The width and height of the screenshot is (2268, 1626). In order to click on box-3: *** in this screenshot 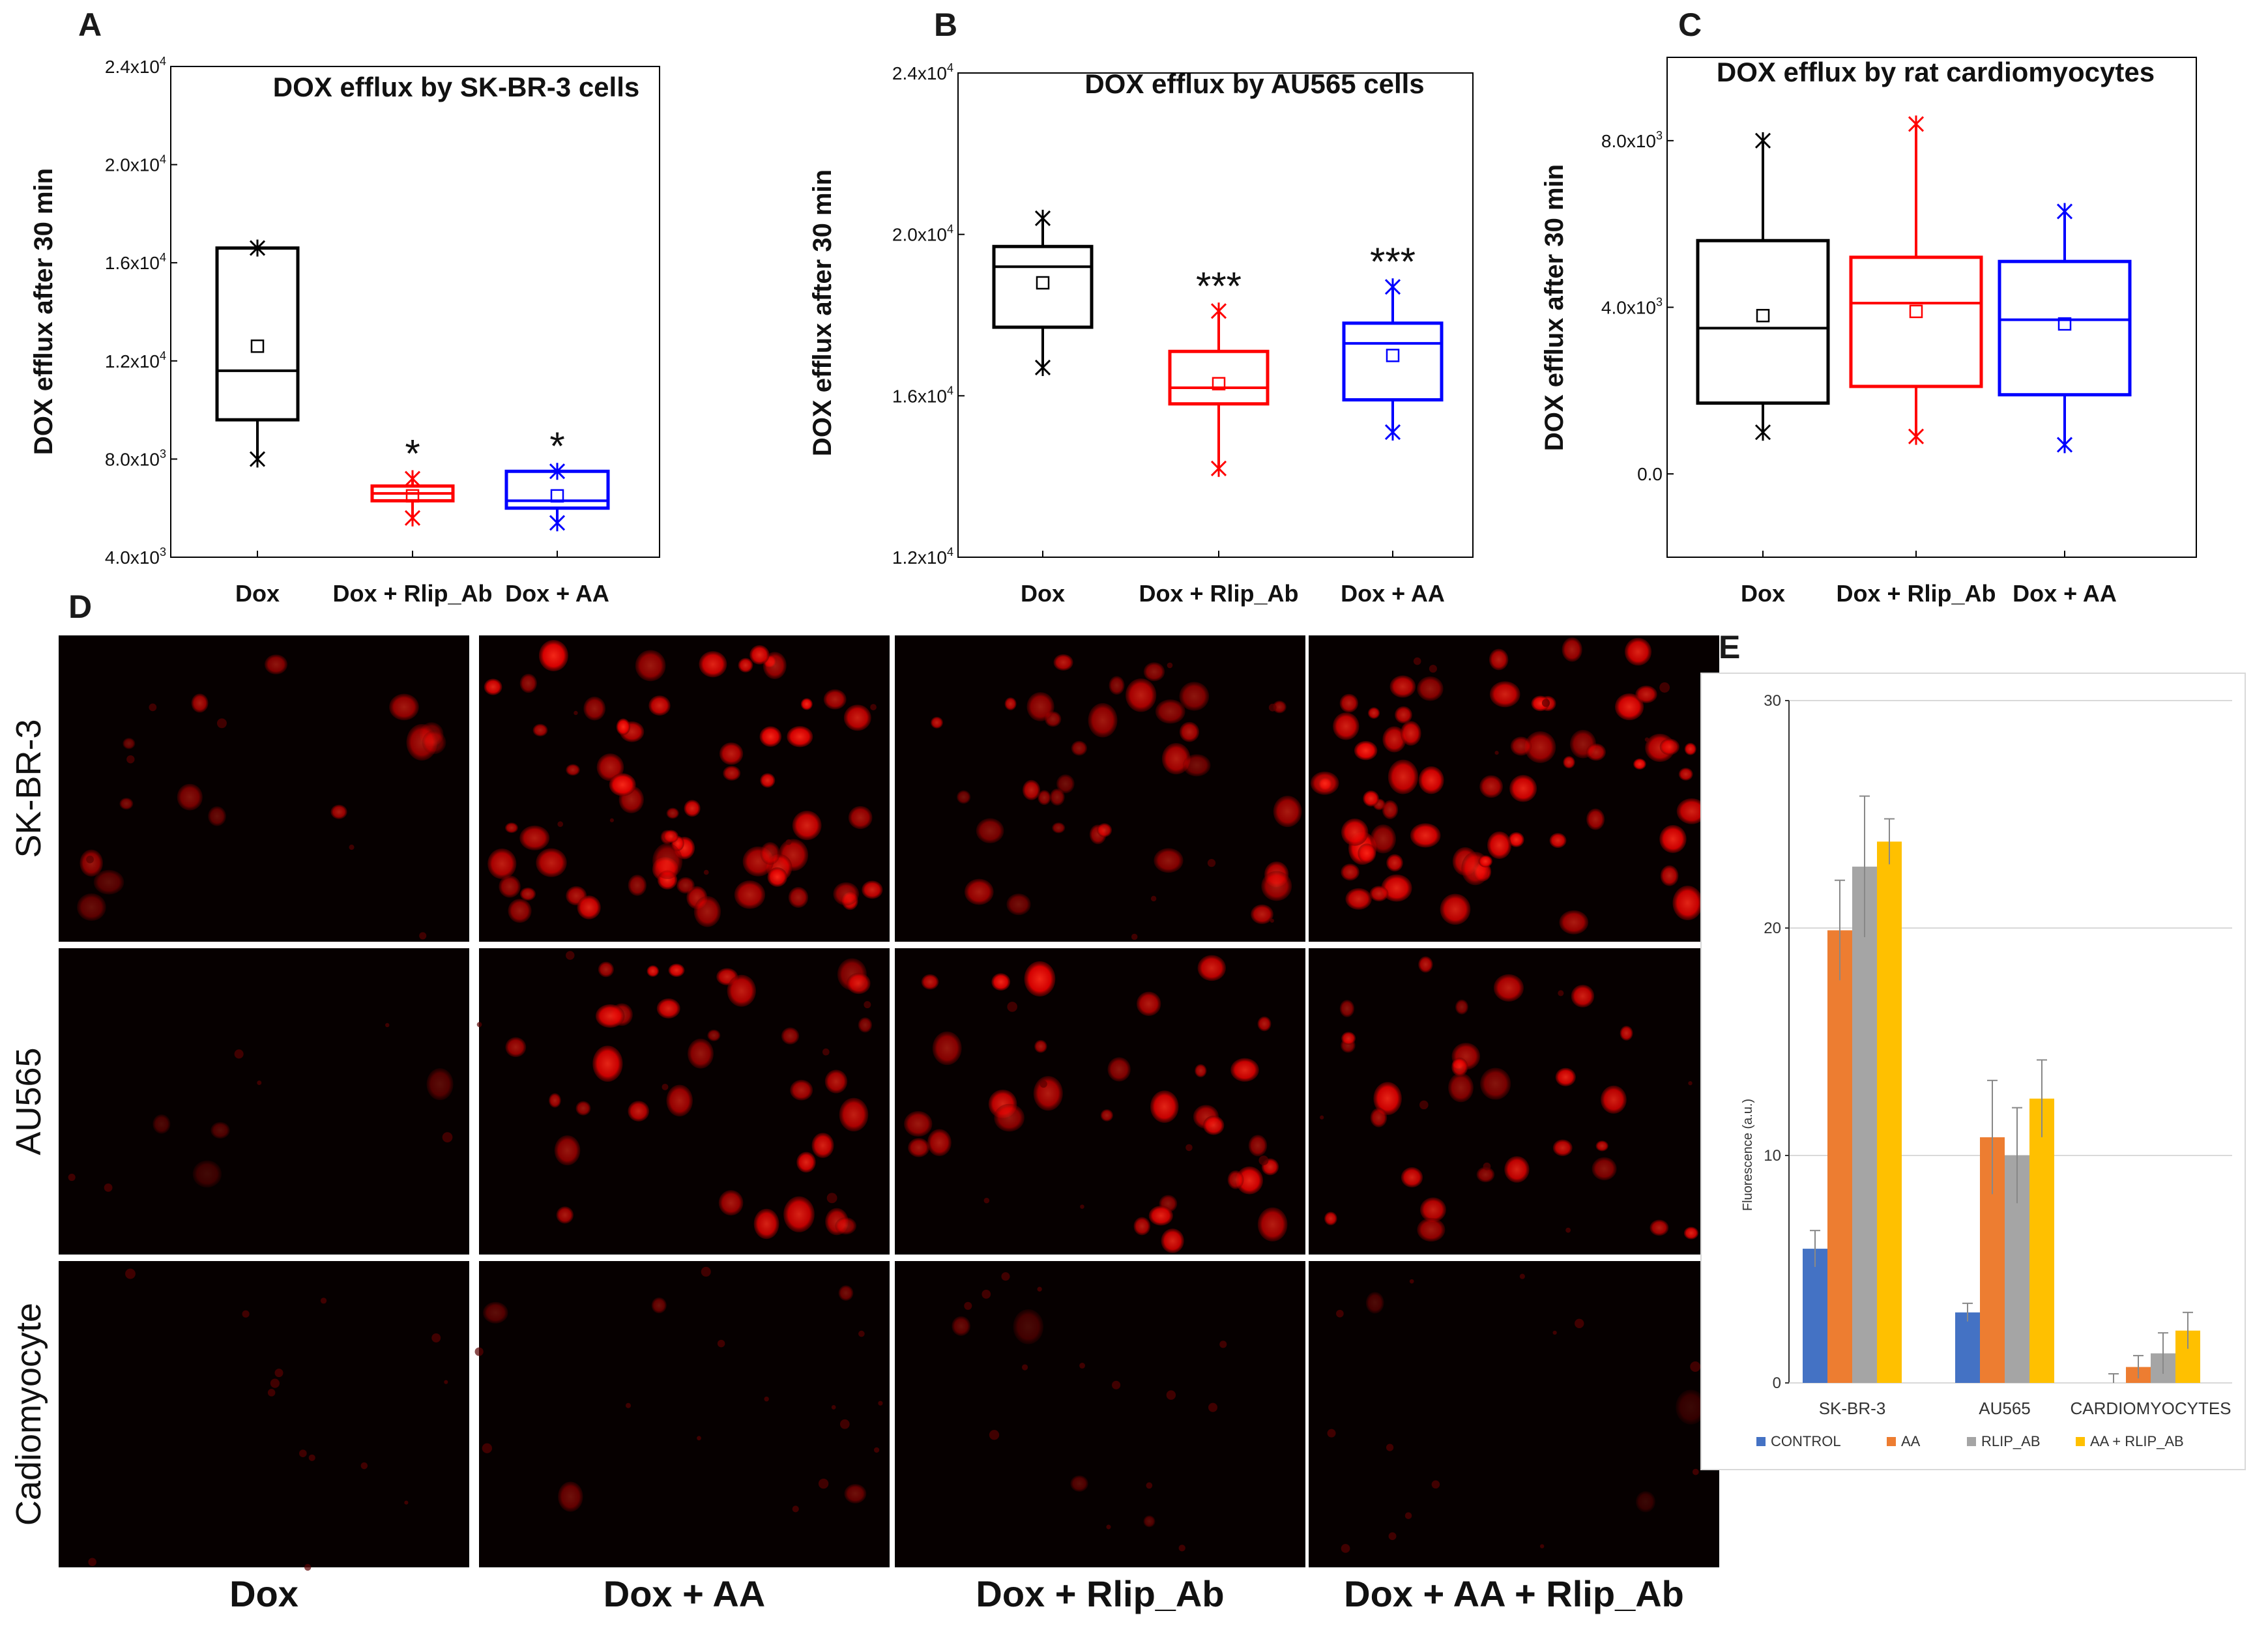, I will do `click(1393, 340)`.